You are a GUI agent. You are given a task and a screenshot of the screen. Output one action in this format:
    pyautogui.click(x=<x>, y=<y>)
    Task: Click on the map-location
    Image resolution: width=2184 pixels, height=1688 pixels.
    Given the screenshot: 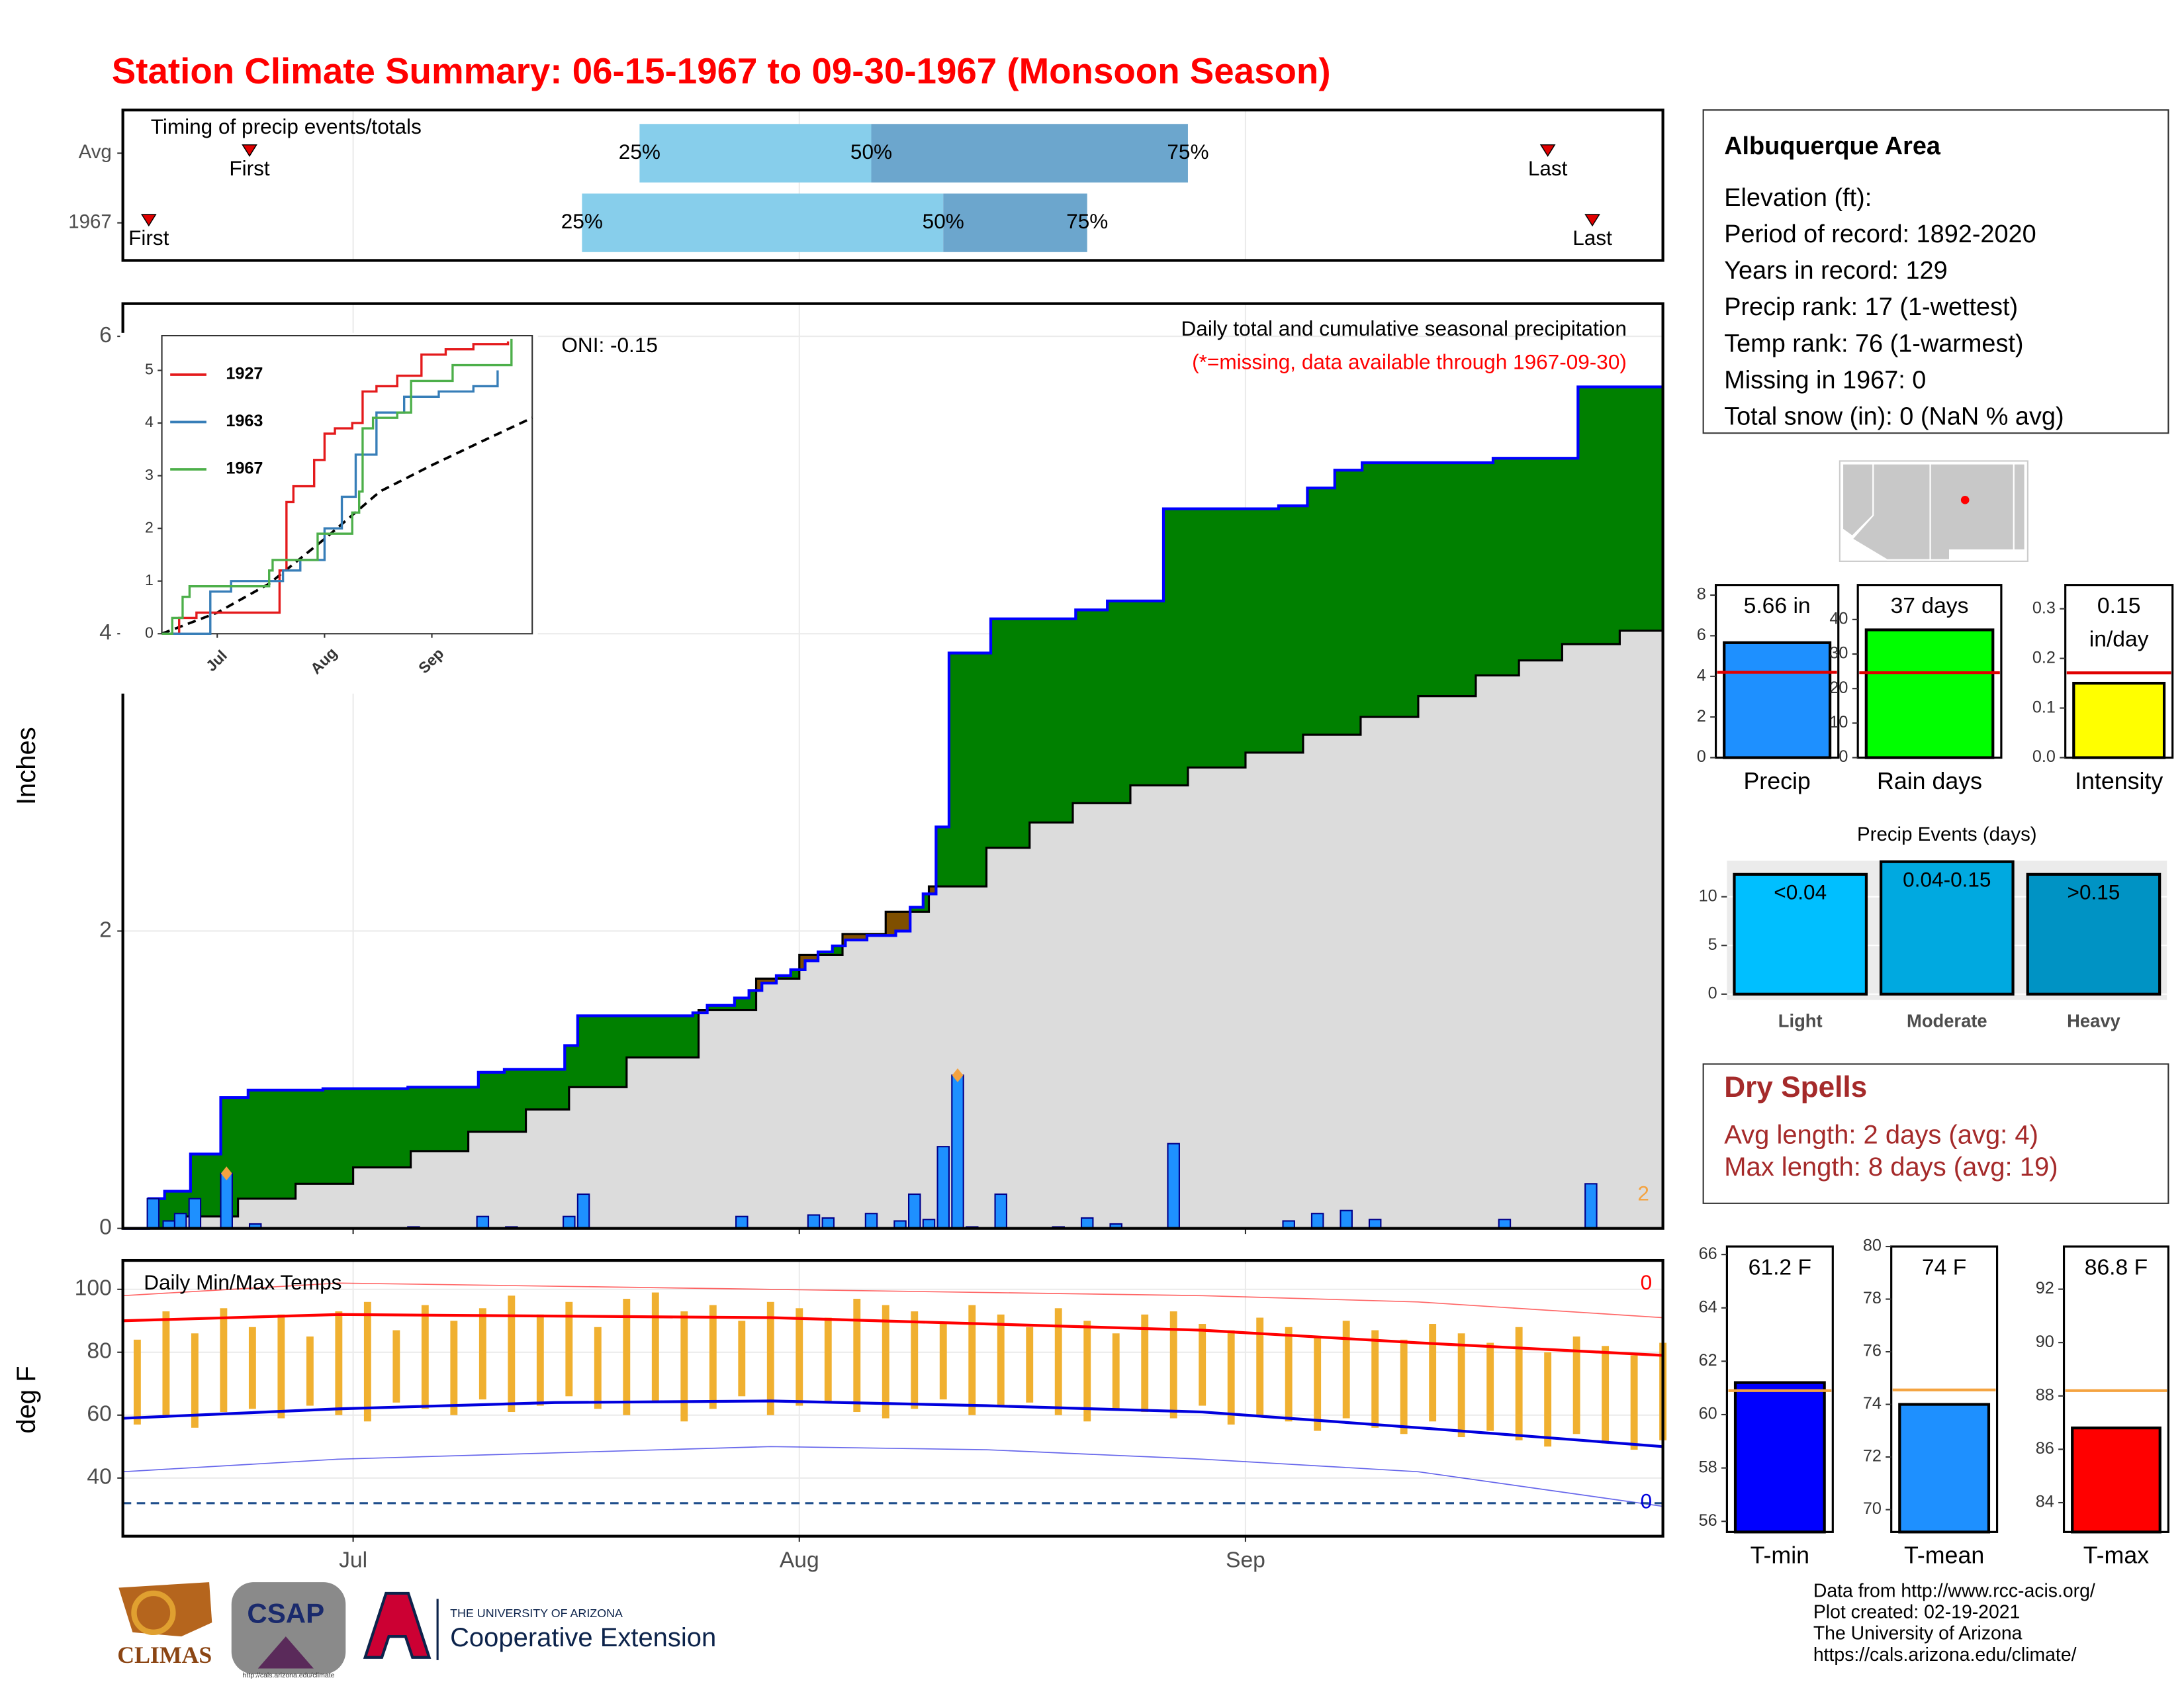 What is the action you would take?
    pyautogui.click(x=1965, y=500)
    